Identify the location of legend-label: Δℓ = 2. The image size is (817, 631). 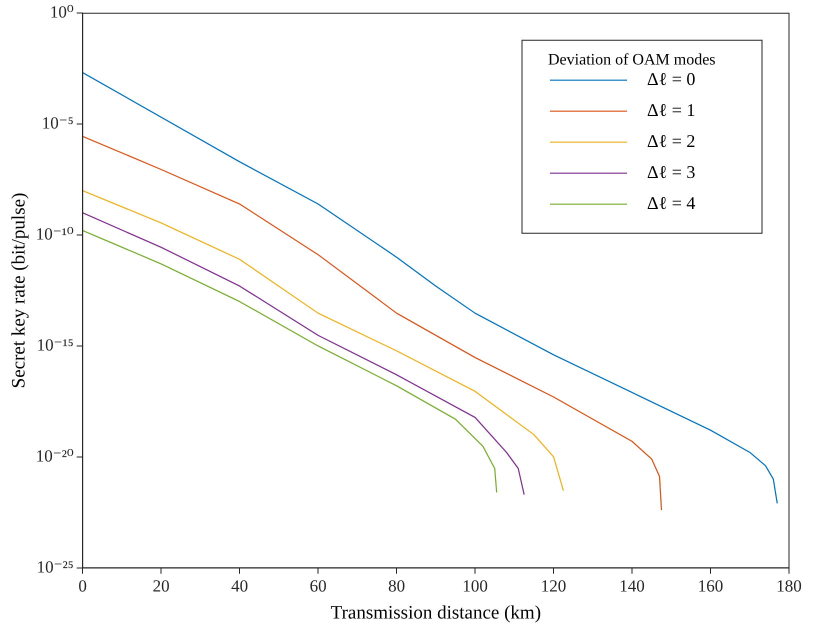
(671, 140).